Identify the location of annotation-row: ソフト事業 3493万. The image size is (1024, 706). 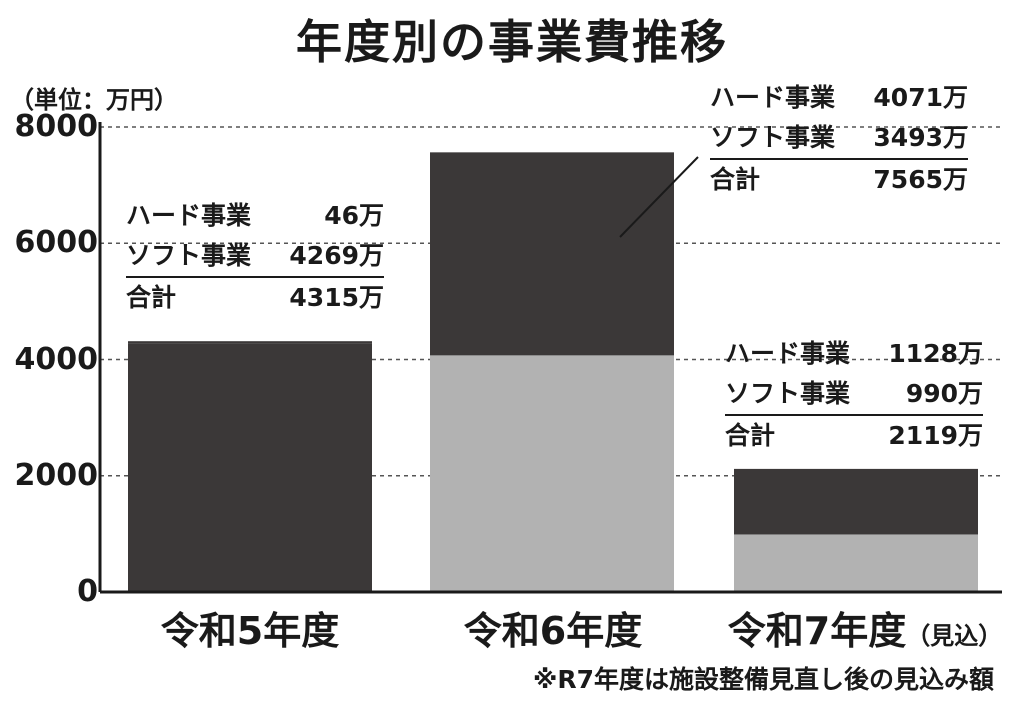
(839, 138).